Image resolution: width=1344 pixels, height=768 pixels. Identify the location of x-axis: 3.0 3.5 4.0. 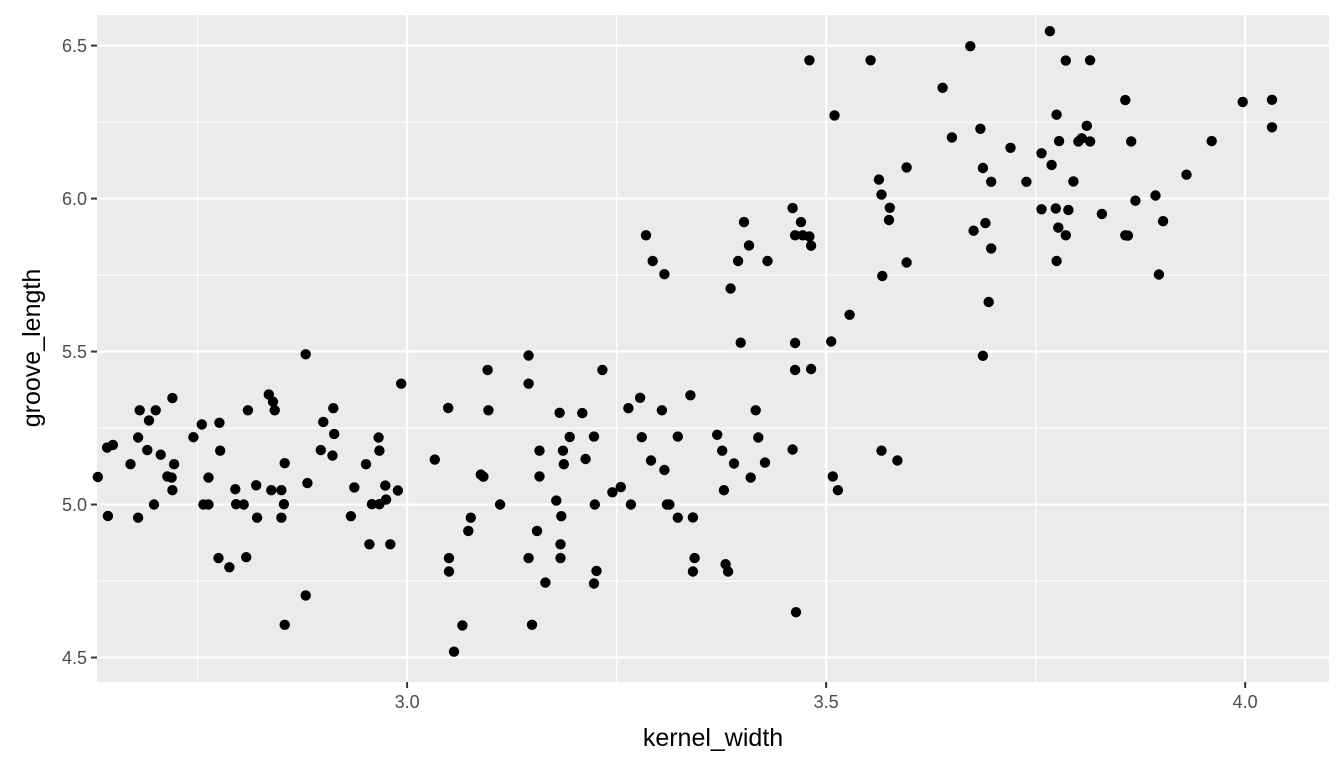
(826, 697).